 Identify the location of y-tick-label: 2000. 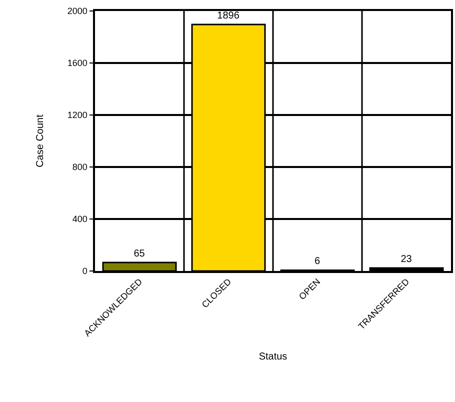
(77, 11).